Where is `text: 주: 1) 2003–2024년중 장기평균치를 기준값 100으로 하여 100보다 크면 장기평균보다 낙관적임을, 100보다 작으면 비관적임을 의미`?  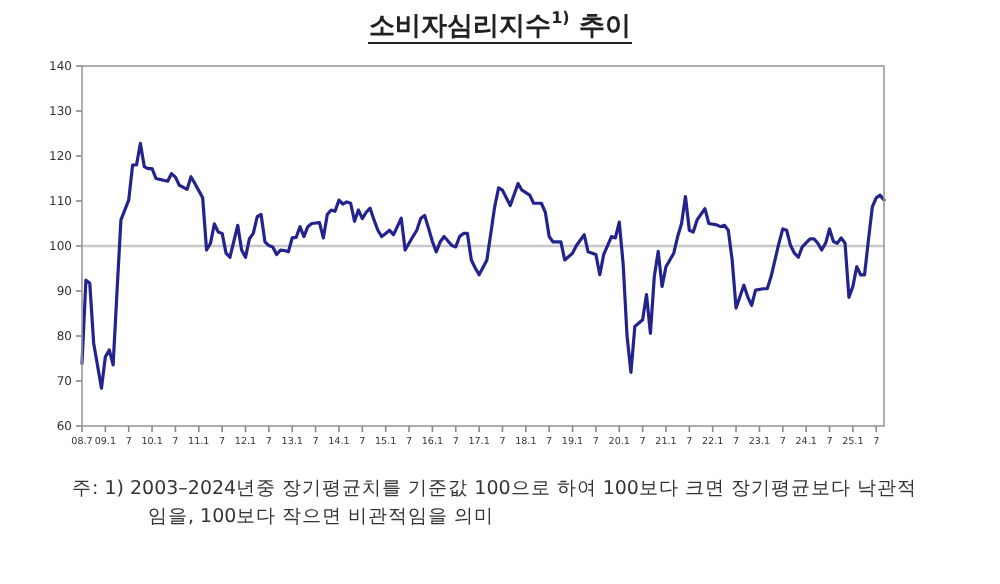 text: 주: 1) 2003–2024년중 장기평균치를 기준값 100으로 하여 100보다 크면 장기평균보다 낙관적임을, 100보다 작으면 비관적임을 의미 is located at coordinates (496, 504).